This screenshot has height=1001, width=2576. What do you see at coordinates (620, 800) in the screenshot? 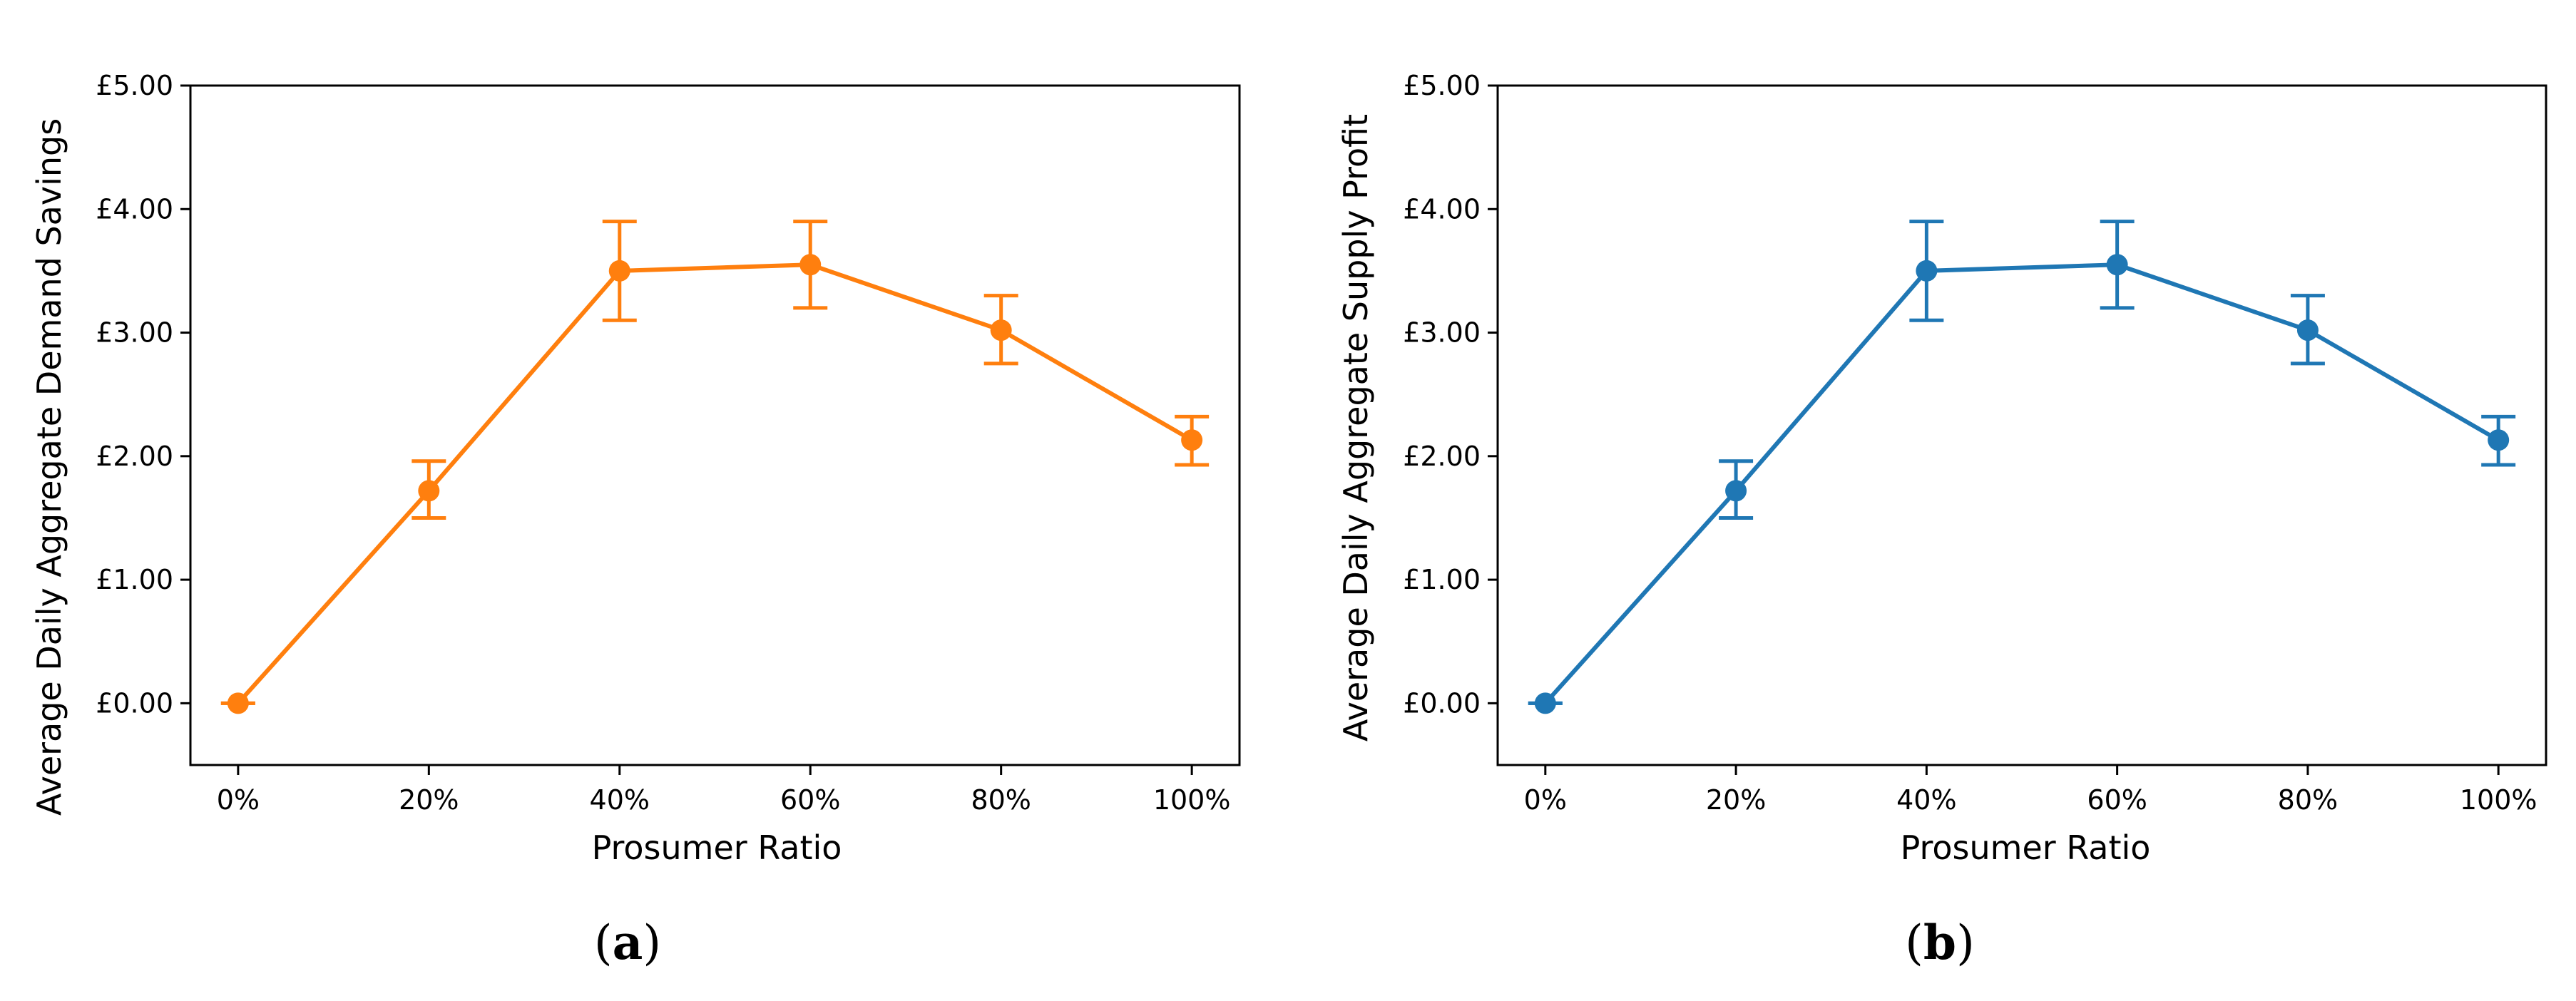
I see `panel-a-x-tick-label: 40%` at bounding box center [620, 800].